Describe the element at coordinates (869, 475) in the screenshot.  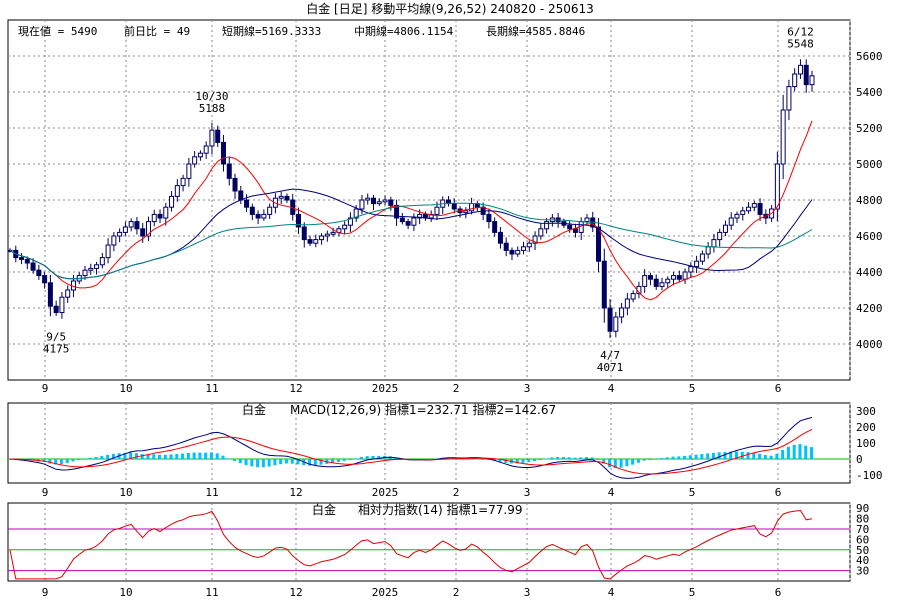
I see `macd-y-tick: -100` at that location.